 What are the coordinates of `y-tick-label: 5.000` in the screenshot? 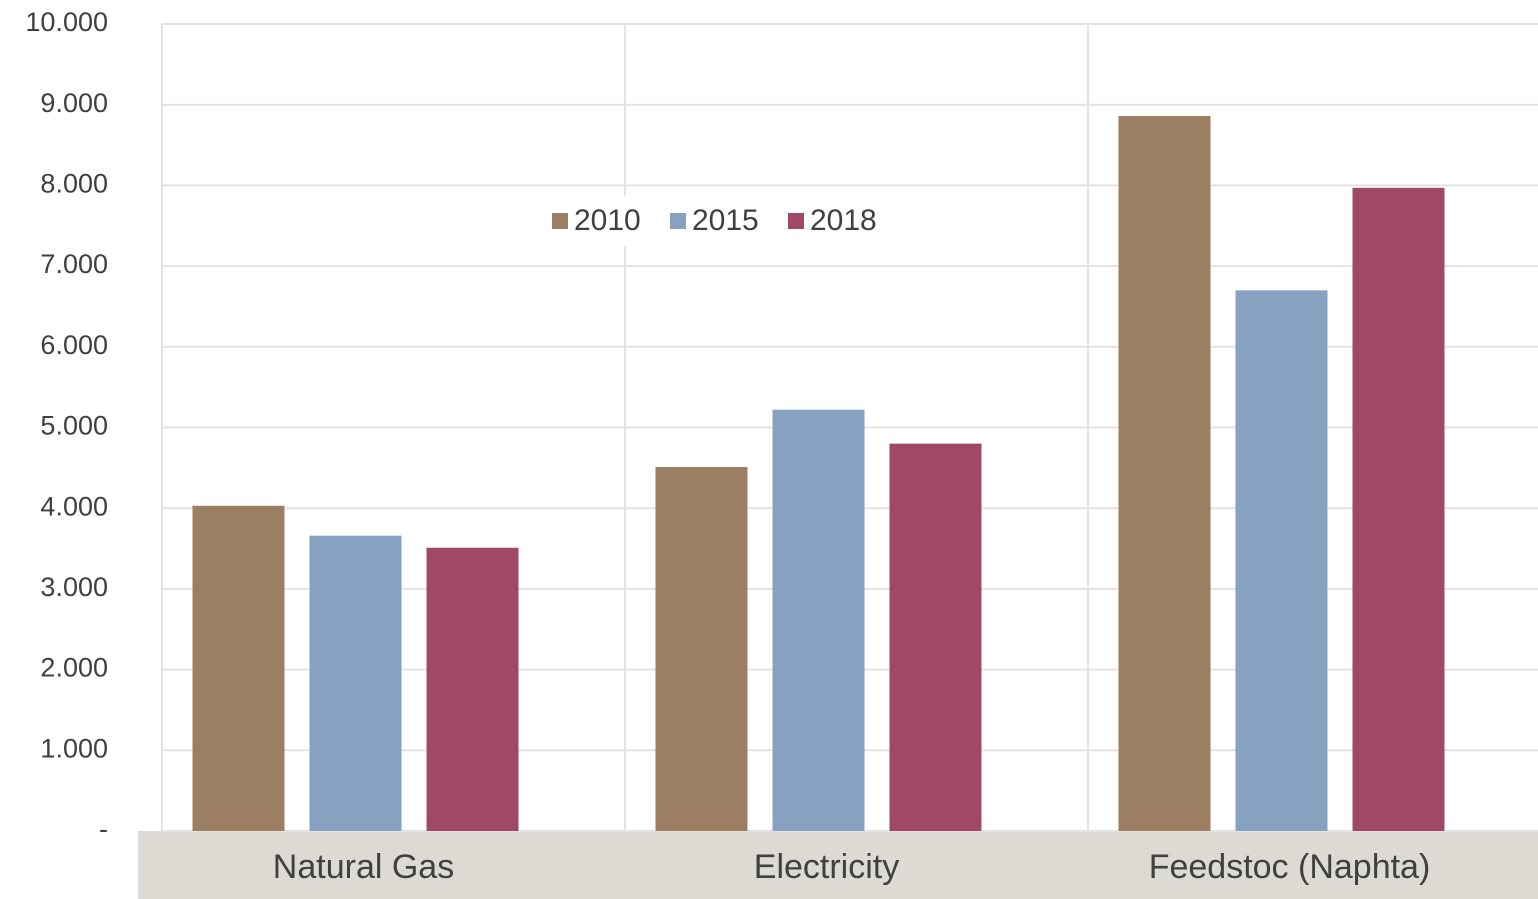 It's located at (74, 426).